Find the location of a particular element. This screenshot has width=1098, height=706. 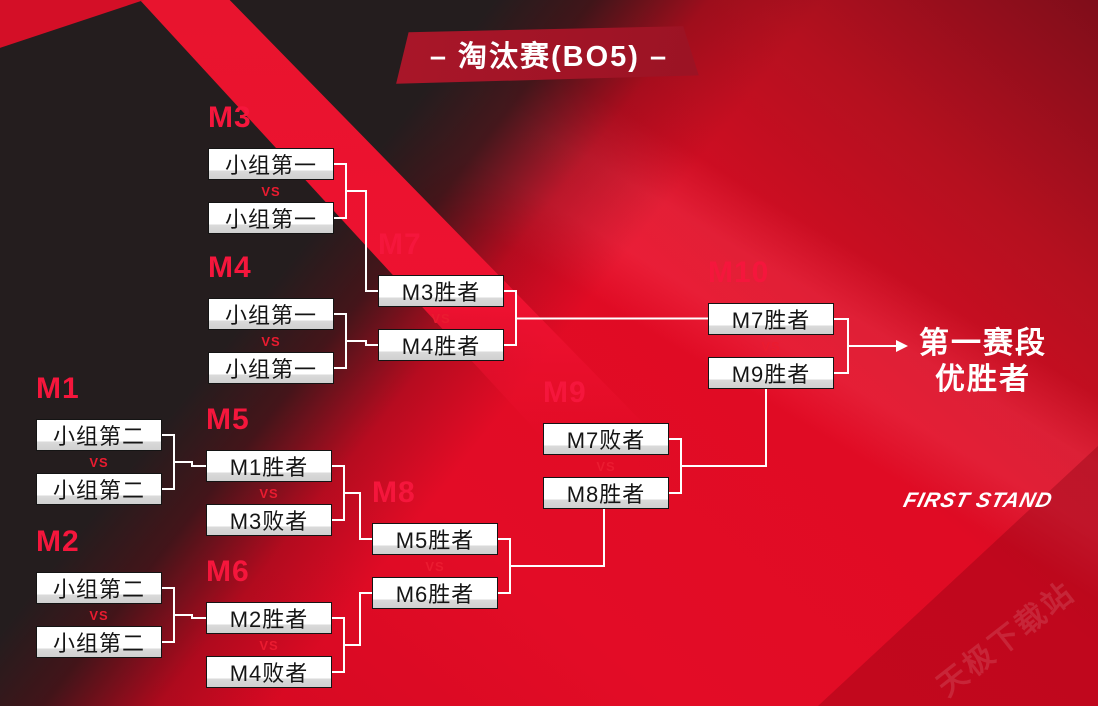

match-m10-vs-label: VS is located at coordinates (771, 346).